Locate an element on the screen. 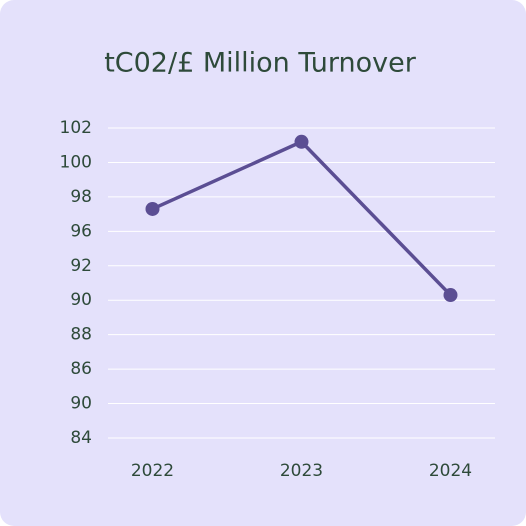 This screenshot has width=526, height=526. y-tick-label: 92 is located at coordinates (81, 266).